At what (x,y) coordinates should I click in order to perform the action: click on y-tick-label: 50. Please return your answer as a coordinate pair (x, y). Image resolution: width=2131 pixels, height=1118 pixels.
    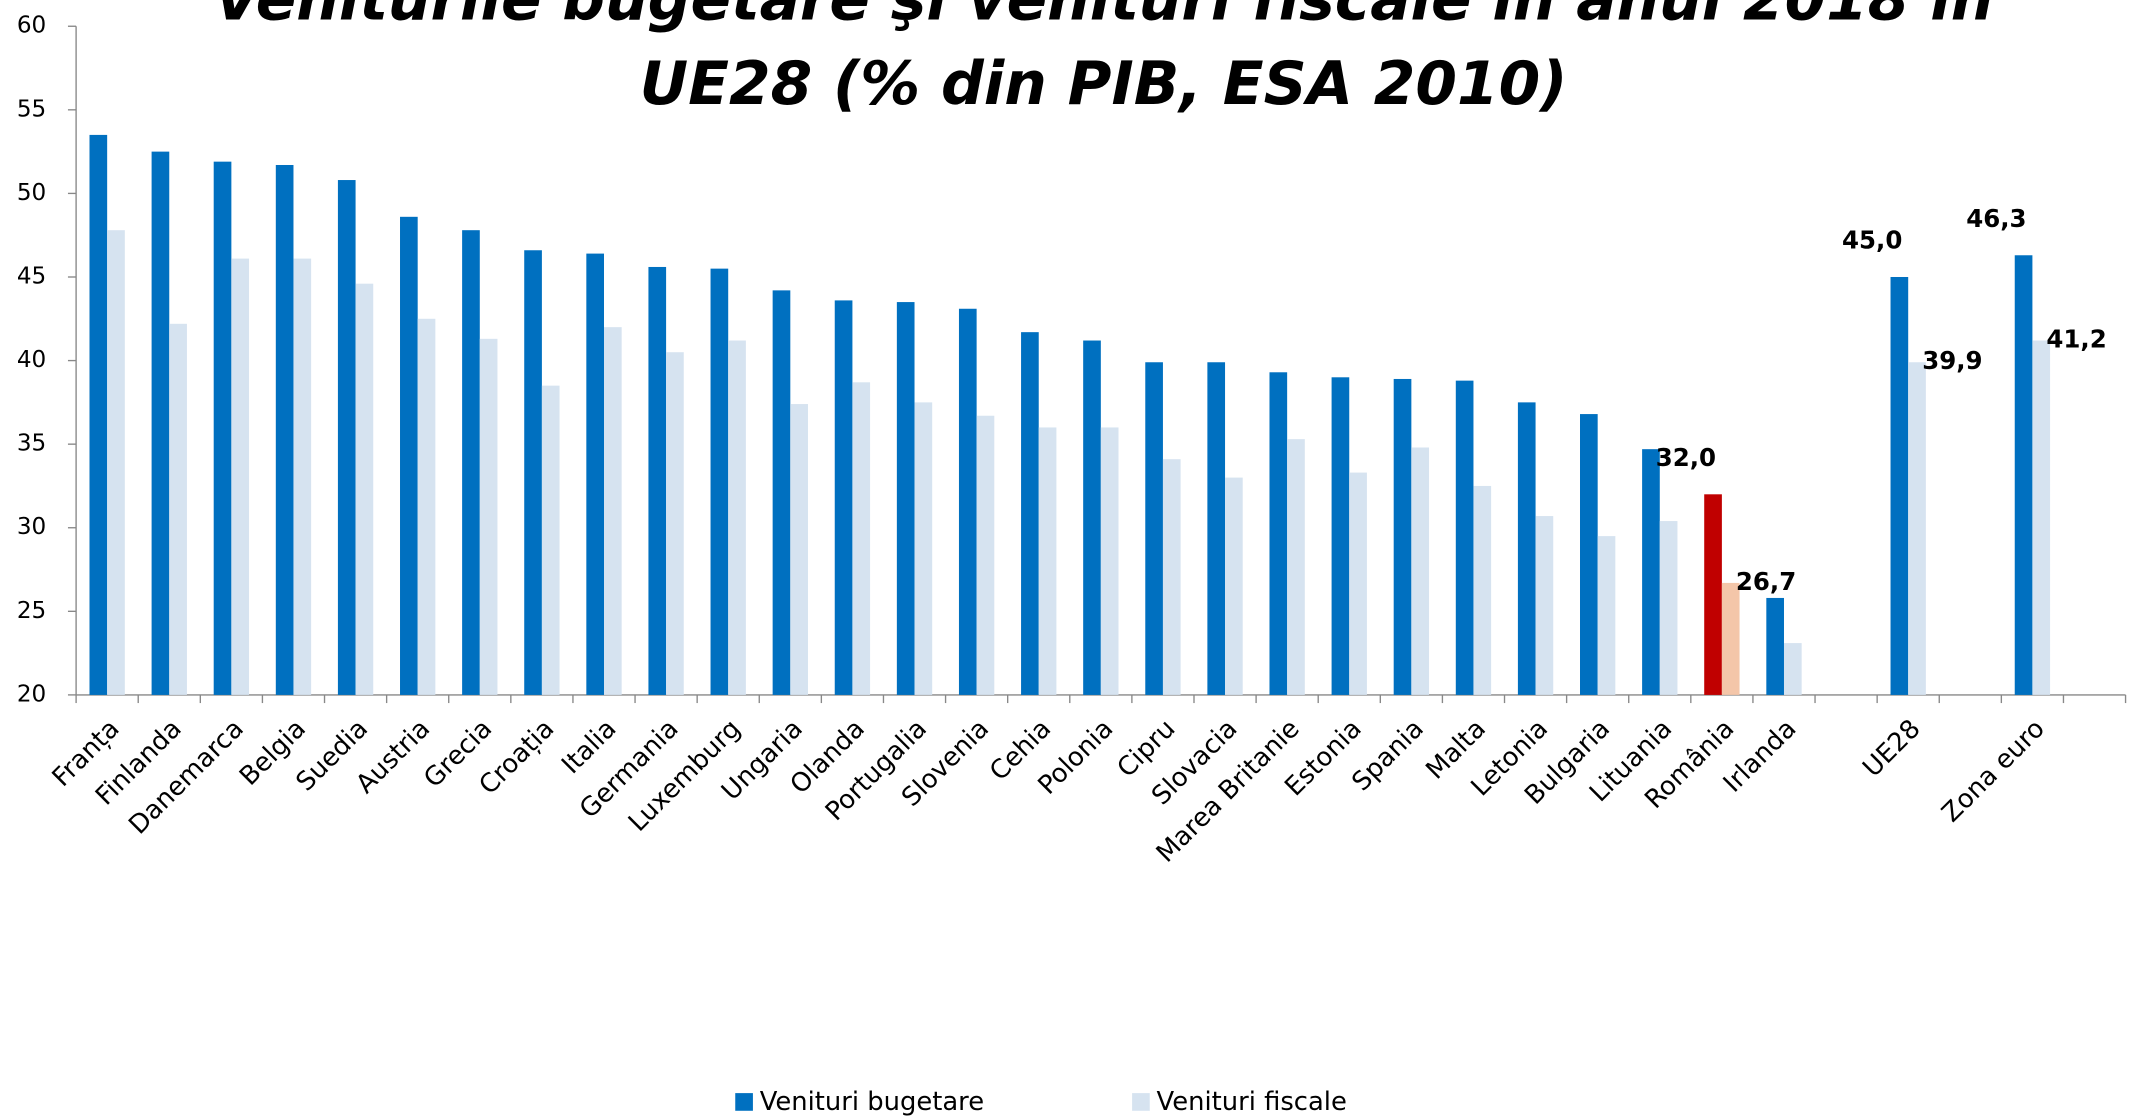
    Looking at the image, I should click on (31, 193).